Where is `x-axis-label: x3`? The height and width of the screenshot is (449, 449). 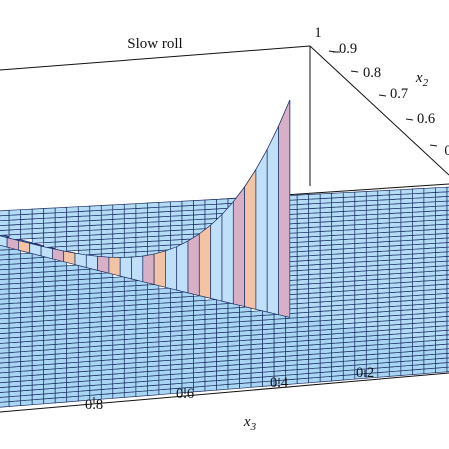
x-axis-label: x3 is located at coordinates (250, 423).